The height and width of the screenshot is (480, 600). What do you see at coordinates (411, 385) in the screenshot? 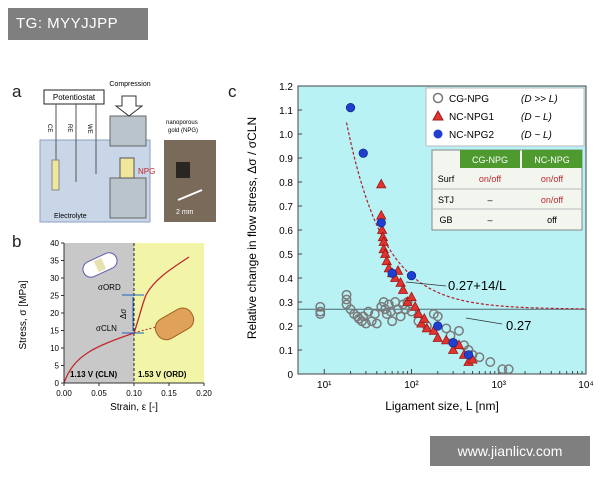
I see `x-tick-label: 10²` at bounding box center [411, 385].